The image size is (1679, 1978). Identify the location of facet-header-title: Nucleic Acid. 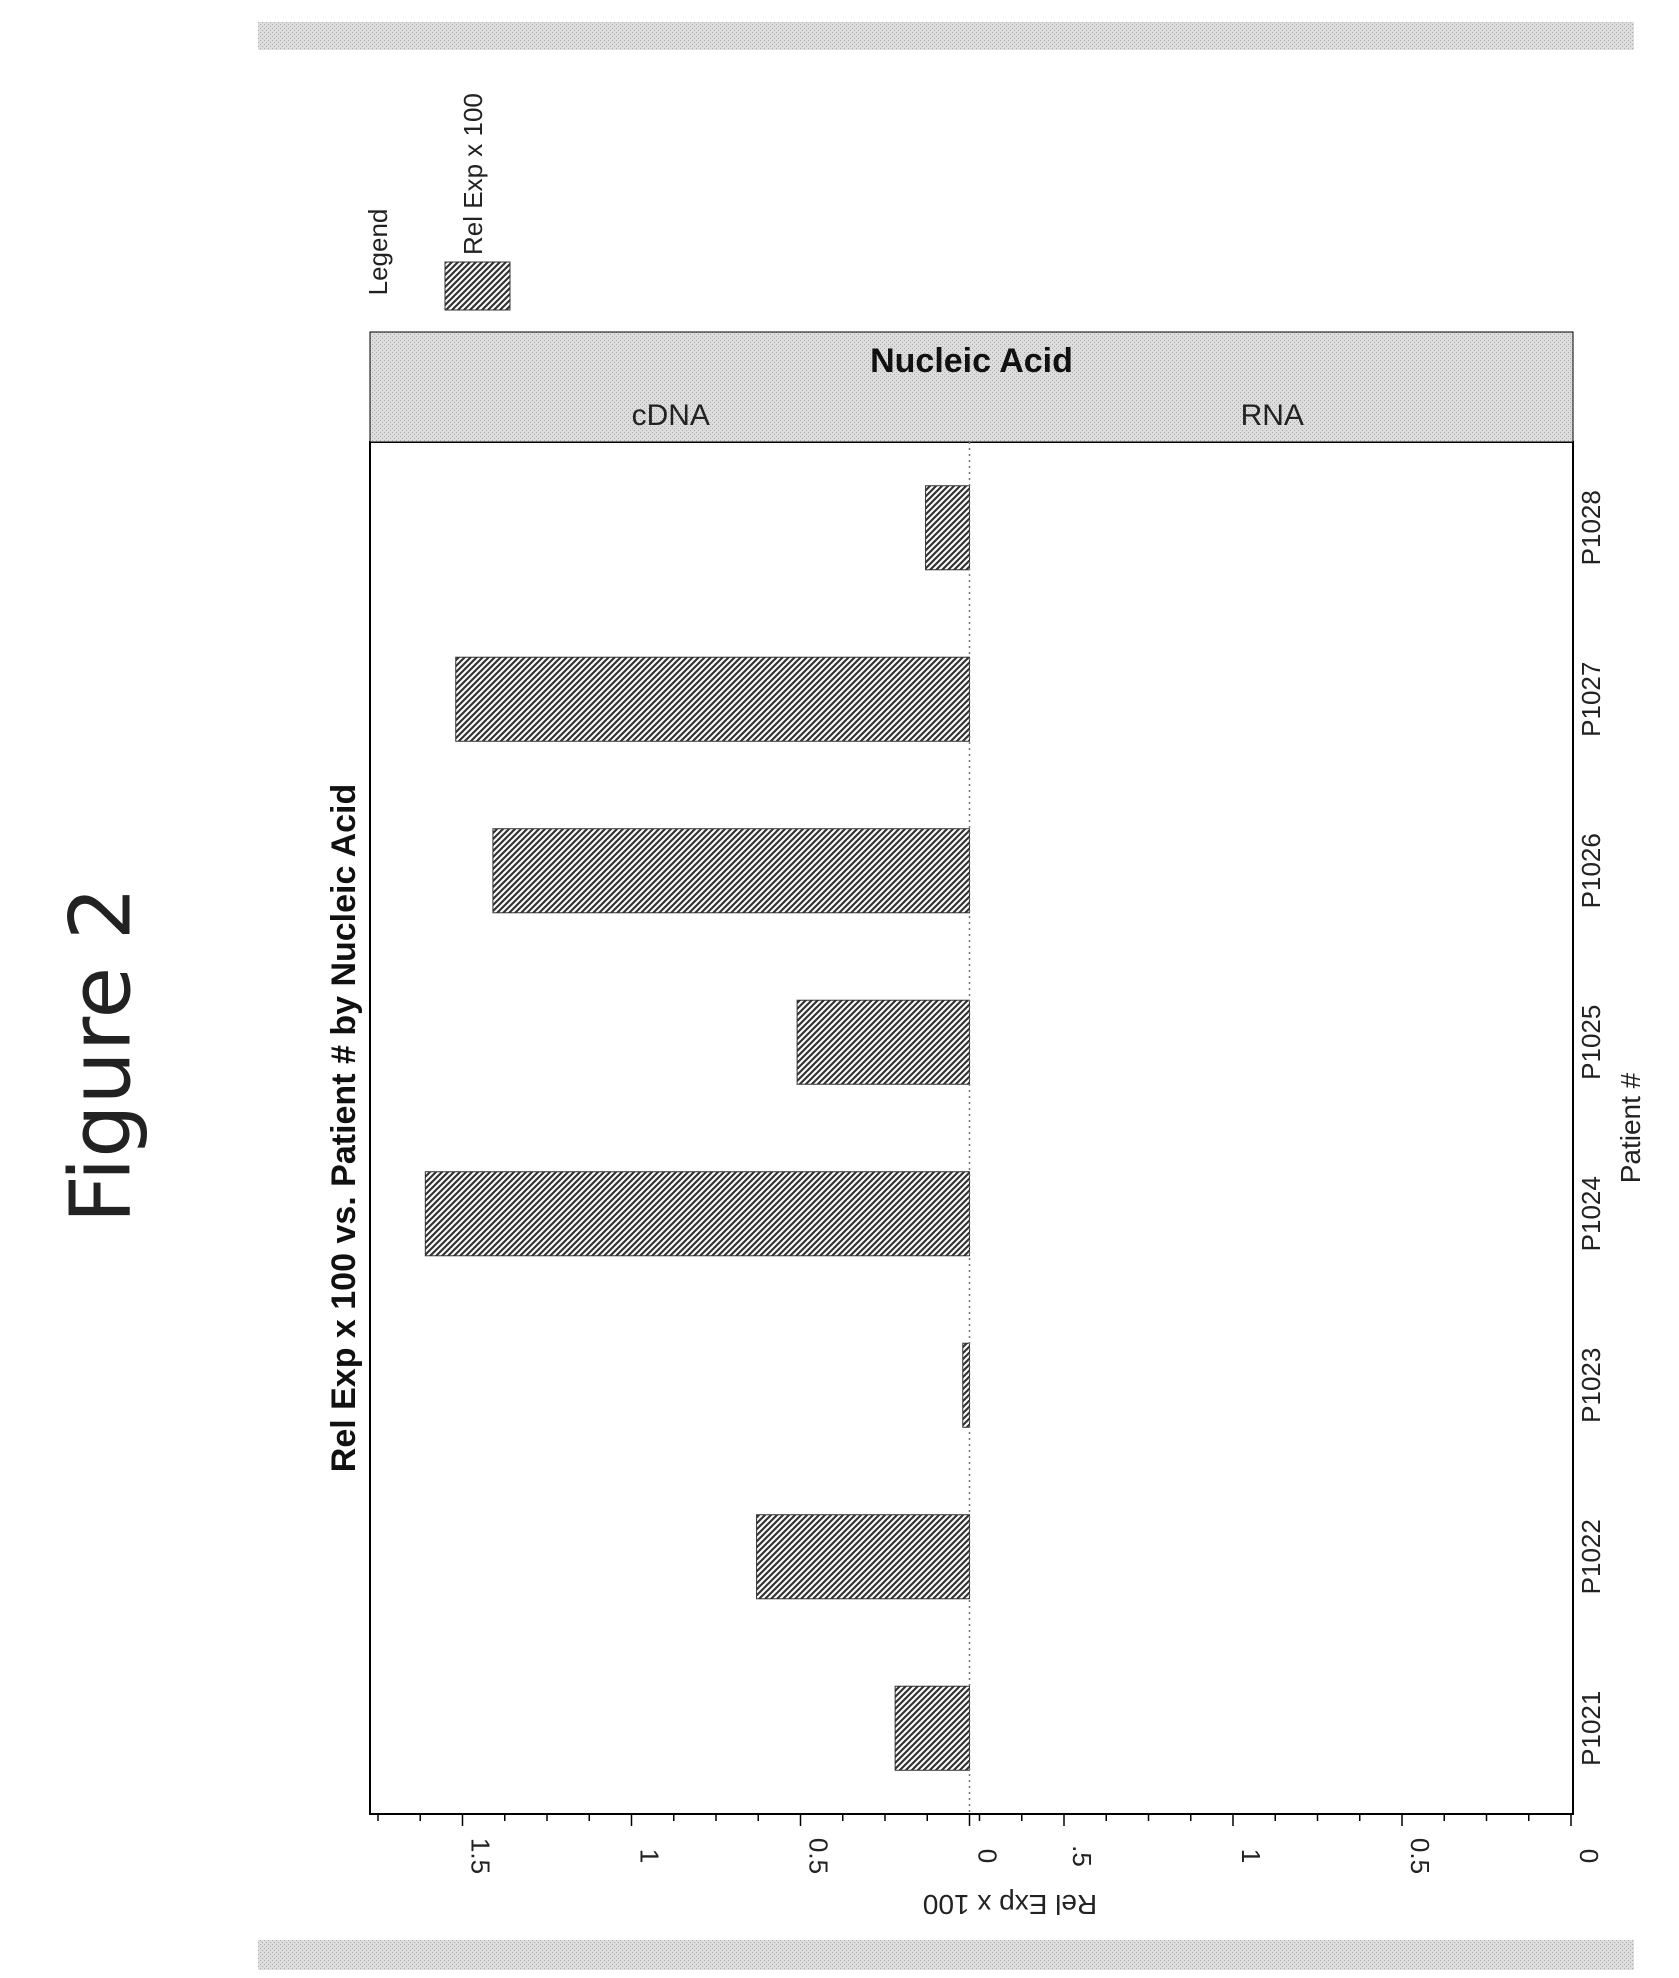
(971, 361).